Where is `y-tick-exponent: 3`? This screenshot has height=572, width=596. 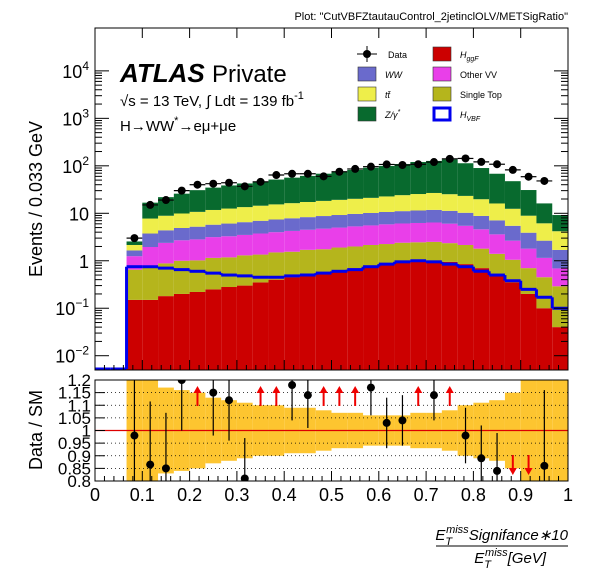
y-tick-exponent: 3 is located at coordinates (85, 113).